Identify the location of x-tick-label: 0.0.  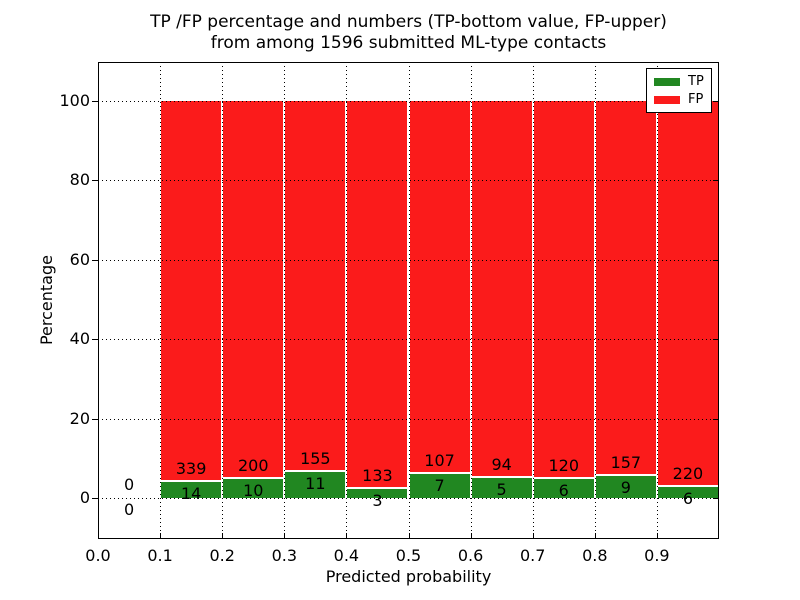
(98, 555).